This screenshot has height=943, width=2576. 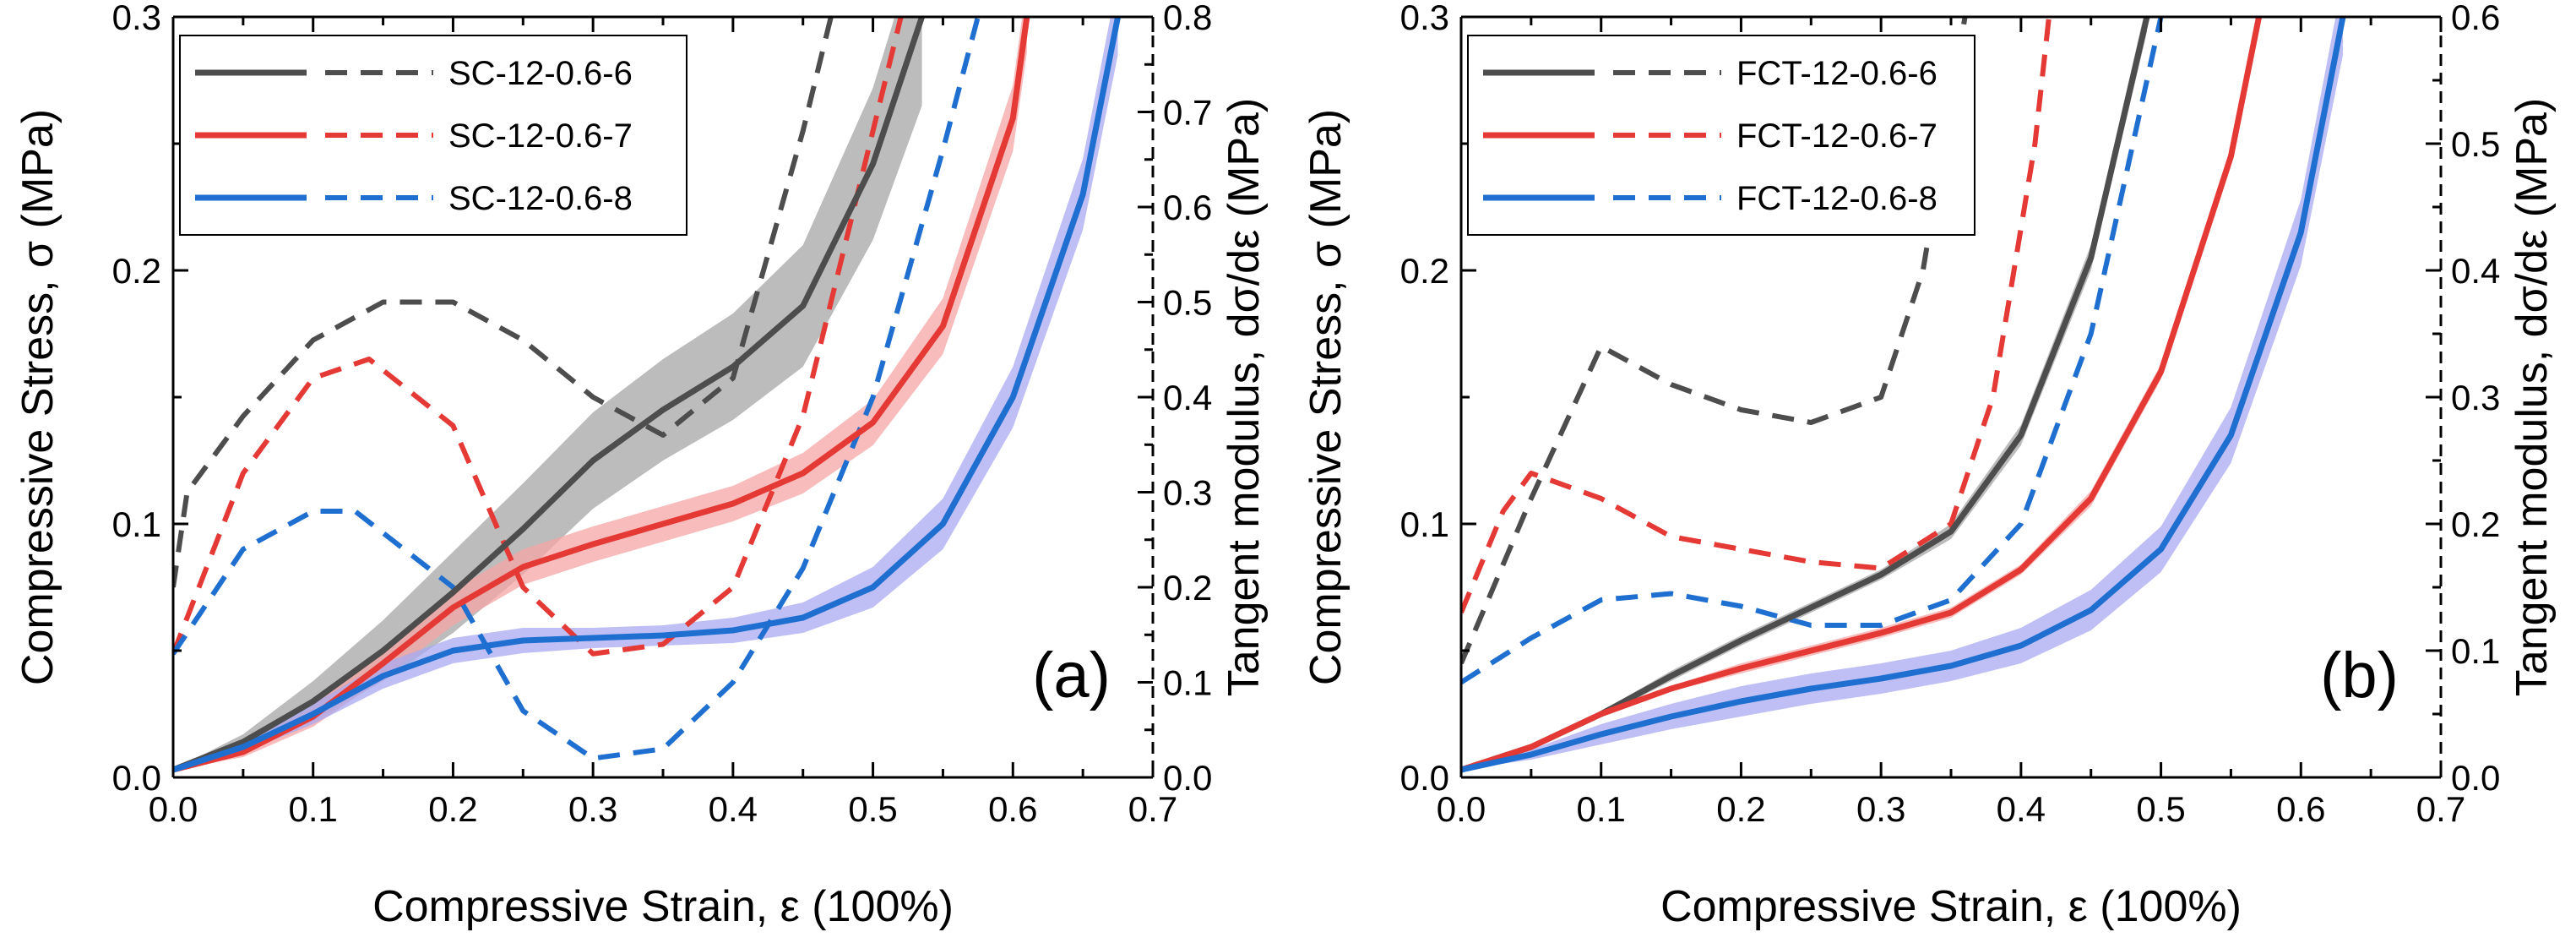 What do you see at coordinates (540, 73) in the screenshot?
I see `legend-label: SC-12-0.6-6` at bounding box center [540, 73].